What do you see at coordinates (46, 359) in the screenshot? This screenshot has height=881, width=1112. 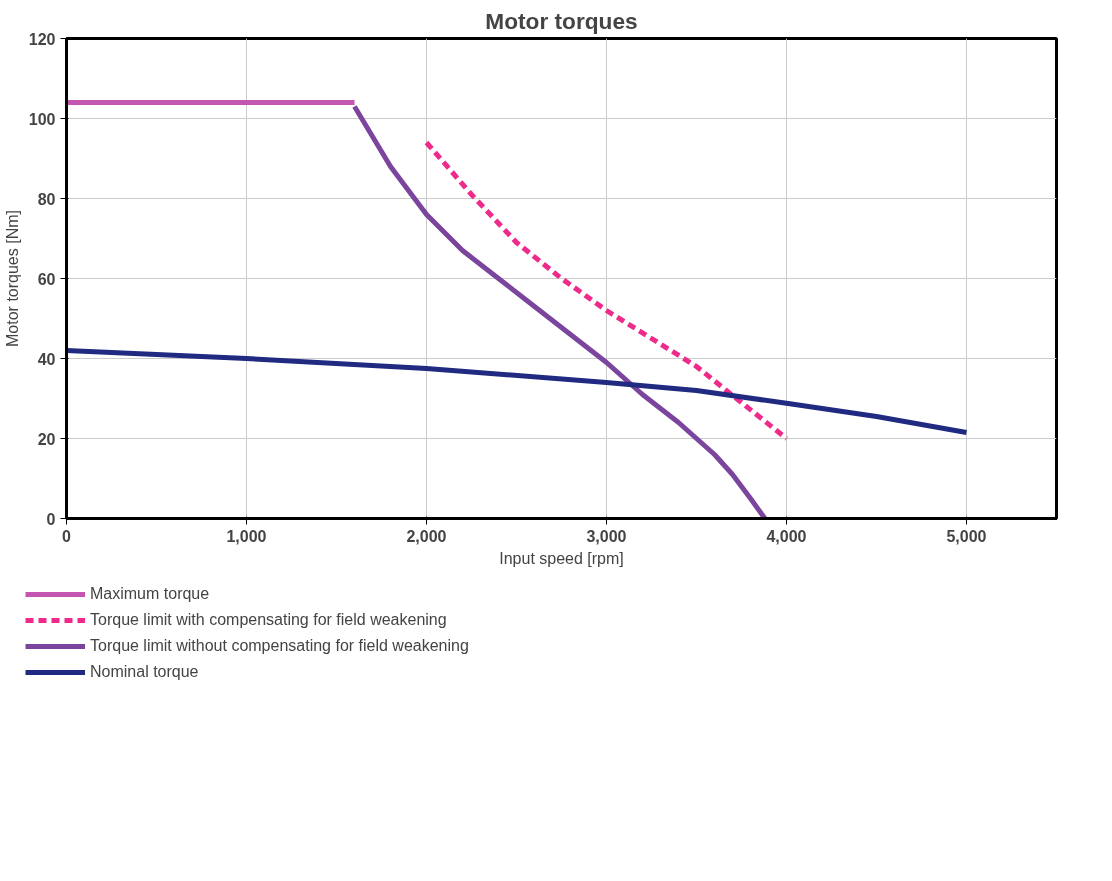 I see `y-tick-label: 40` at bounding box center [46, 359].